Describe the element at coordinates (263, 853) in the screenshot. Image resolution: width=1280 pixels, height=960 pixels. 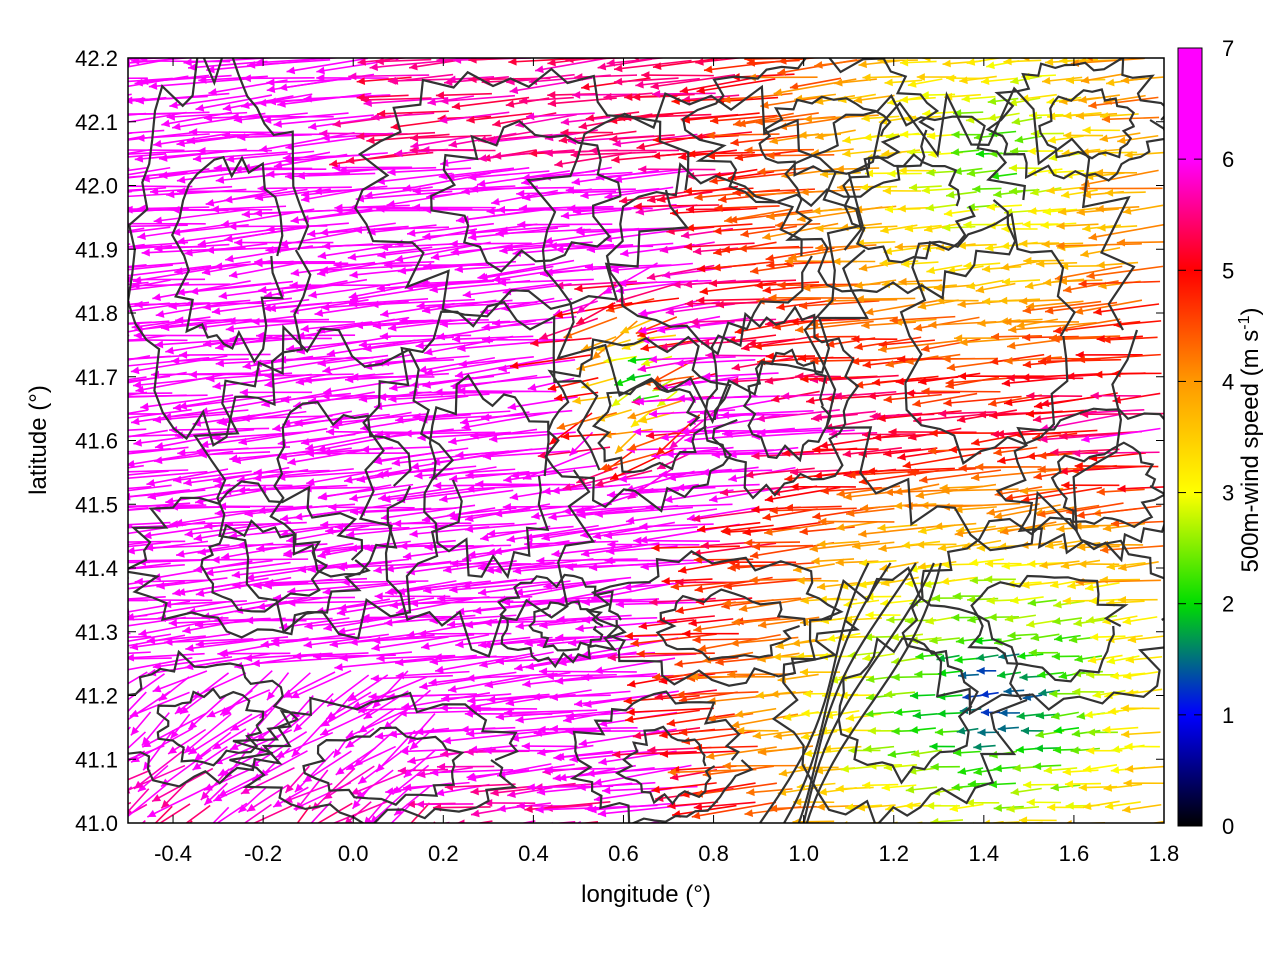
I see `x-tick-label: -0.2` at that location.